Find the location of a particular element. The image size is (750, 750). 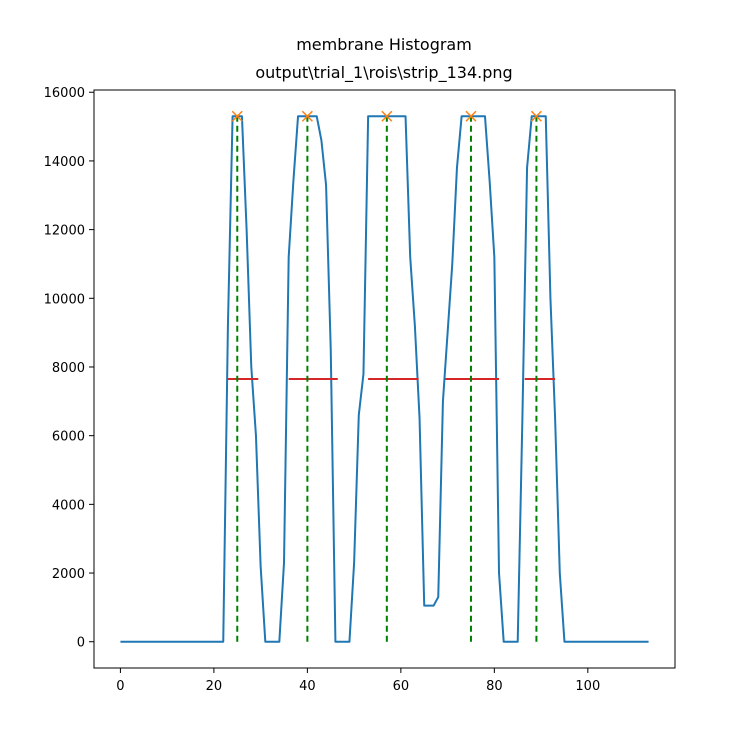

y-tick-label: 10000 is located at coordinates (64, 299).